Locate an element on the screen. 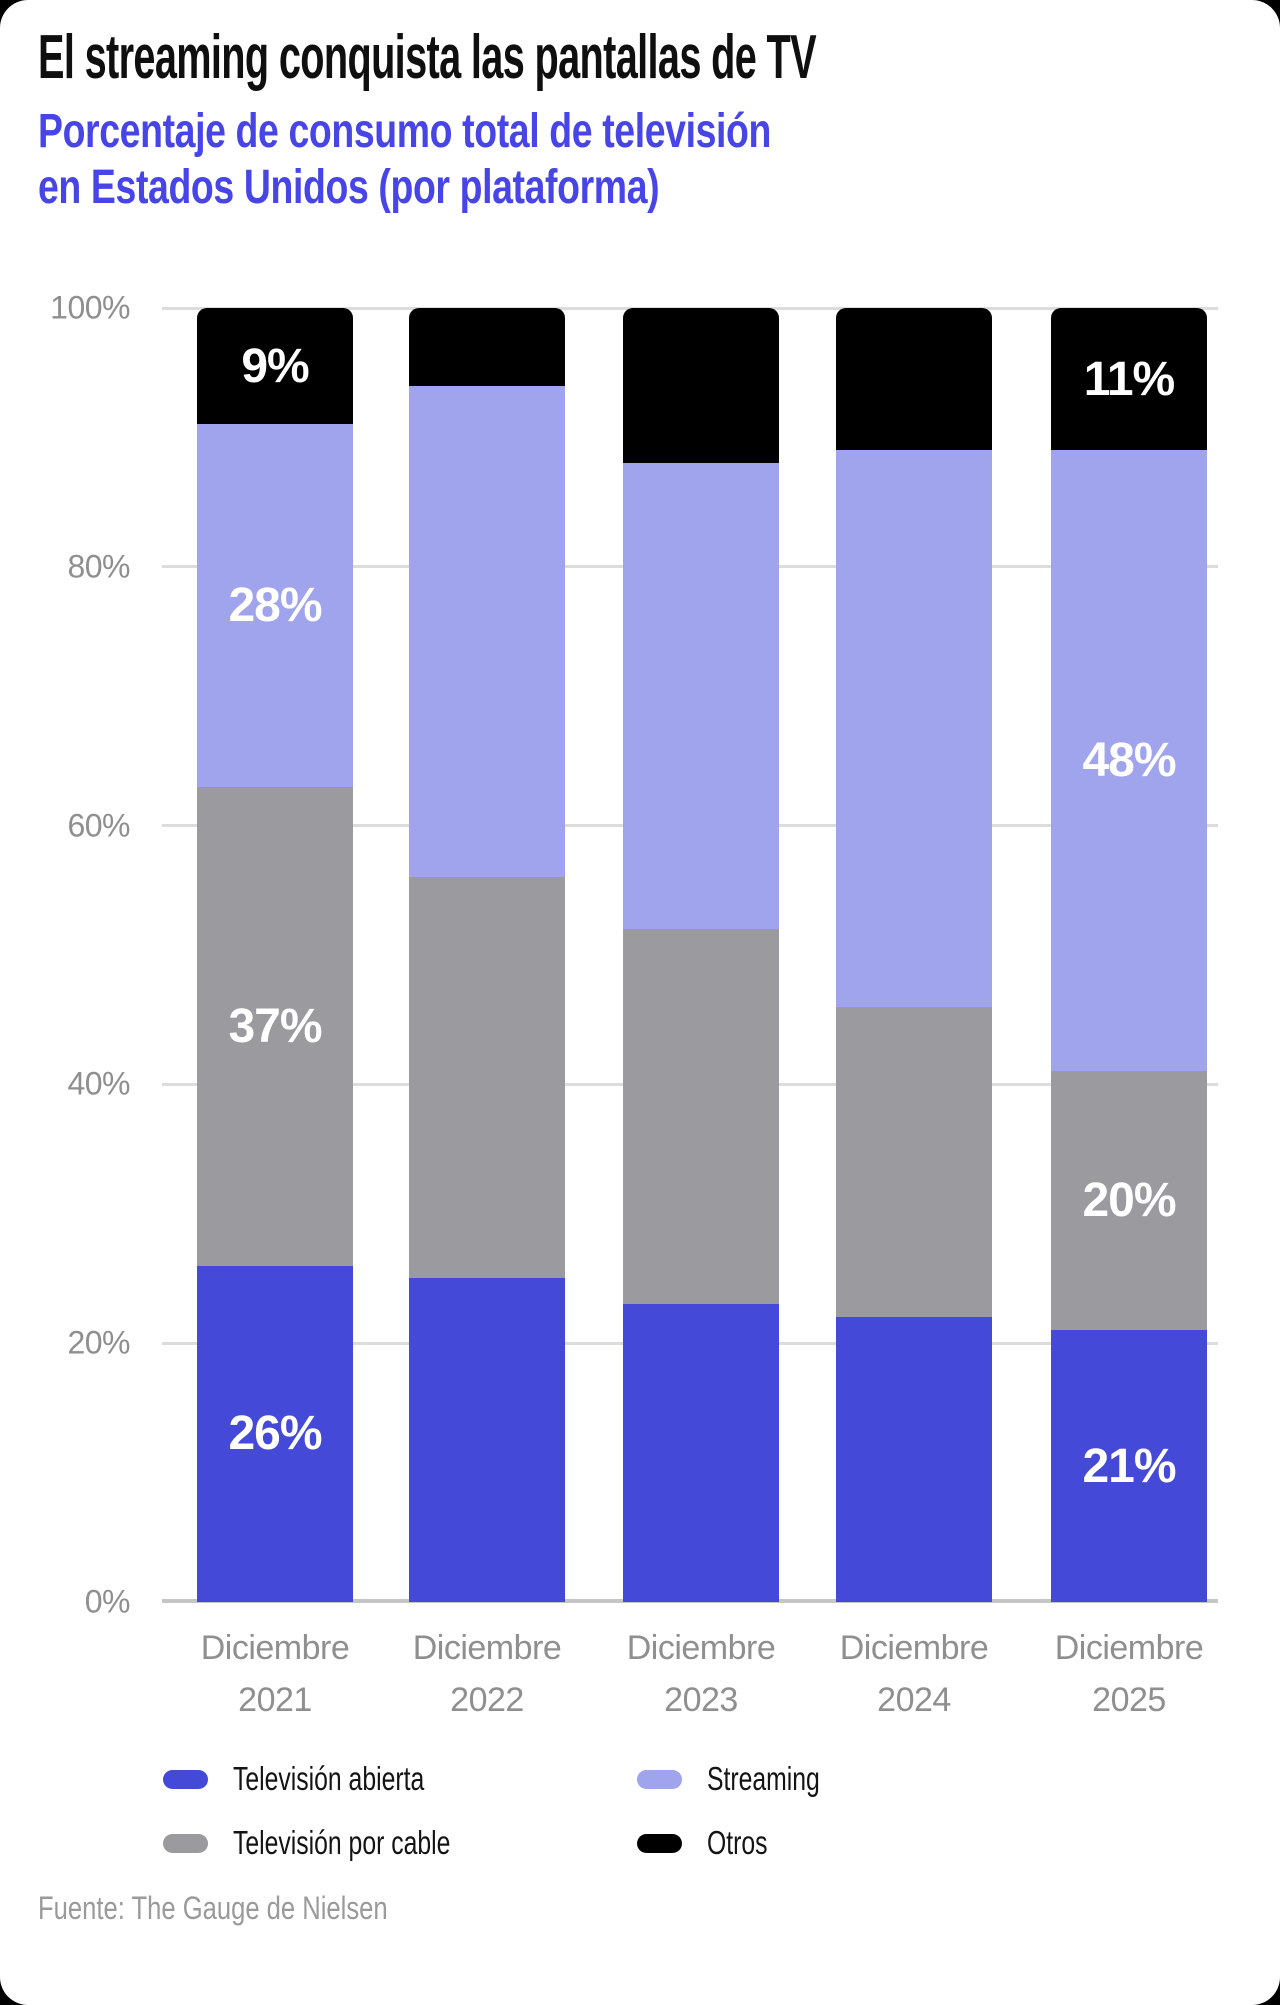 This screenshot has width=1280, height=2005. legend-item-streaming: Streaming is located at coordinates (747, 1779).